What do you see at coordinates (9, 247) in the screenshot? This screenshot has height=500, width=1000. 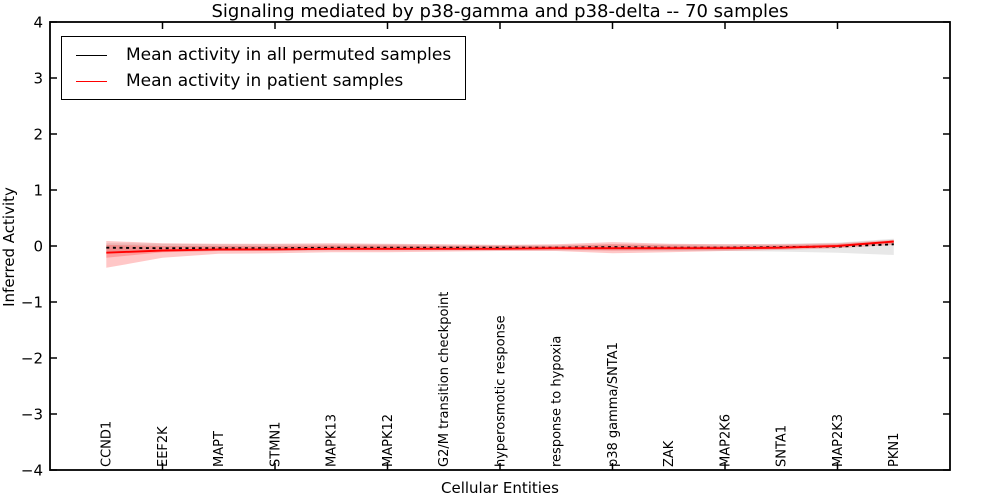 I see `y-axis-label: Inferred Activity` at bounding box center [9, 247].